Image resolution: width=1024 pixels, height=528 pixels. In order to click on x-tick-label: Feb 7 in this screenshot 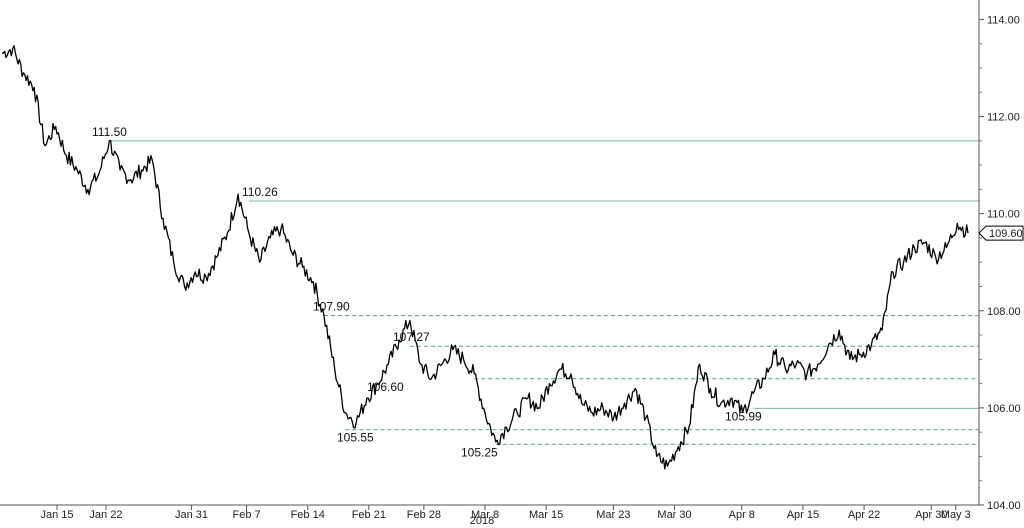, I will do `click(246, 515)`.